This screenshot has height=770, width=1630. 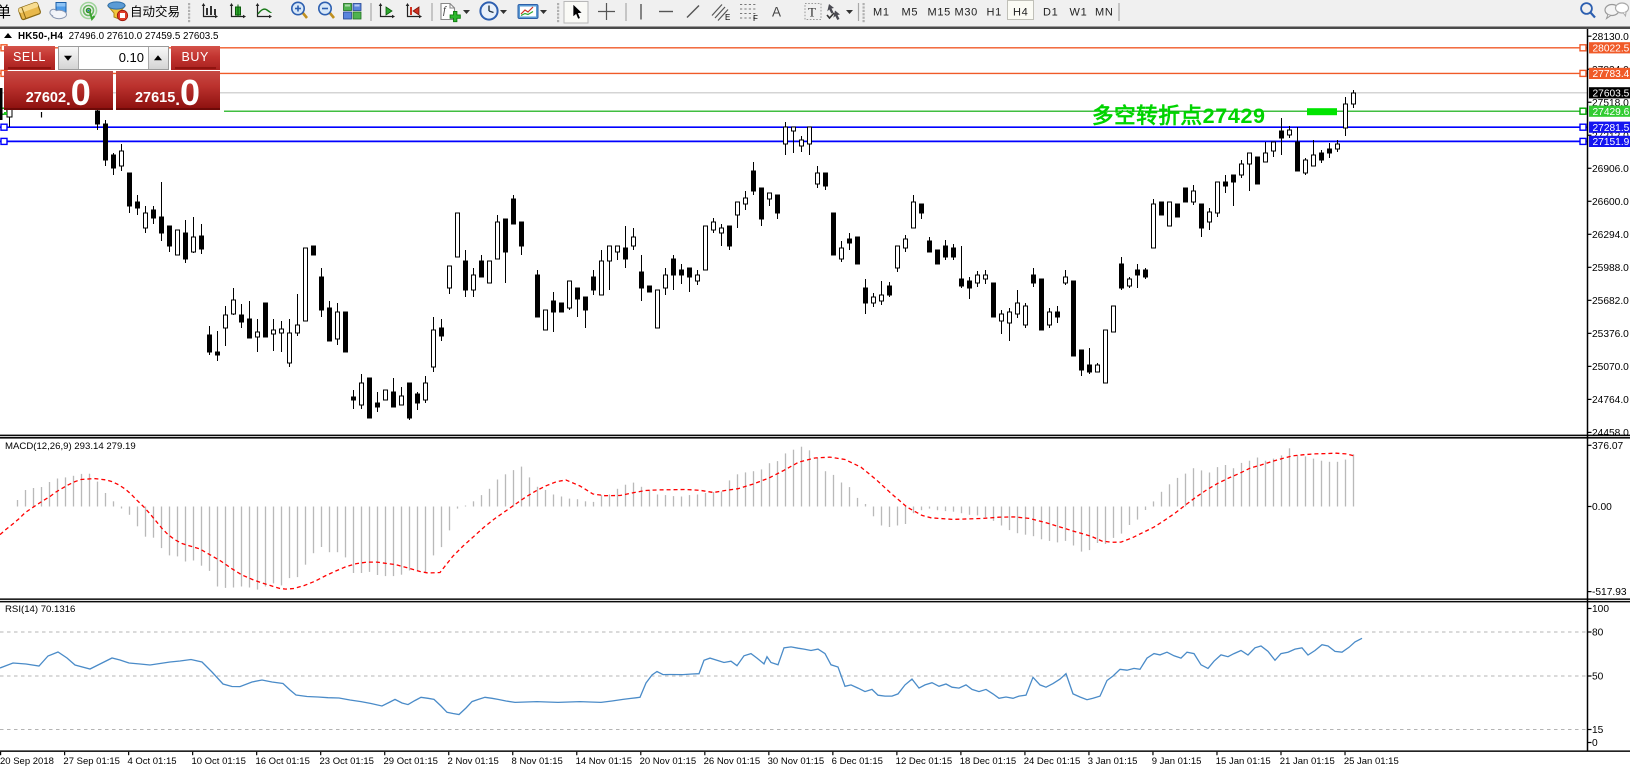 What do you see at coordinates (1598, 633) in the screenshot?
I see `svg-text: 80` at bounding box center [1598, 633].